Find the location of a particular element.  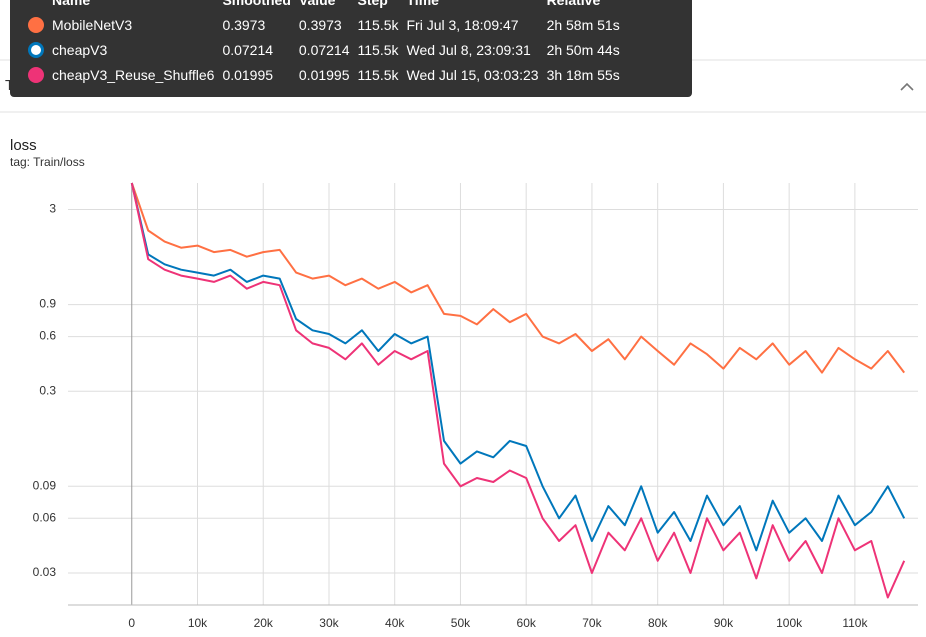

tooltip-value: 0.07214 is located at coordinates (324, 49).